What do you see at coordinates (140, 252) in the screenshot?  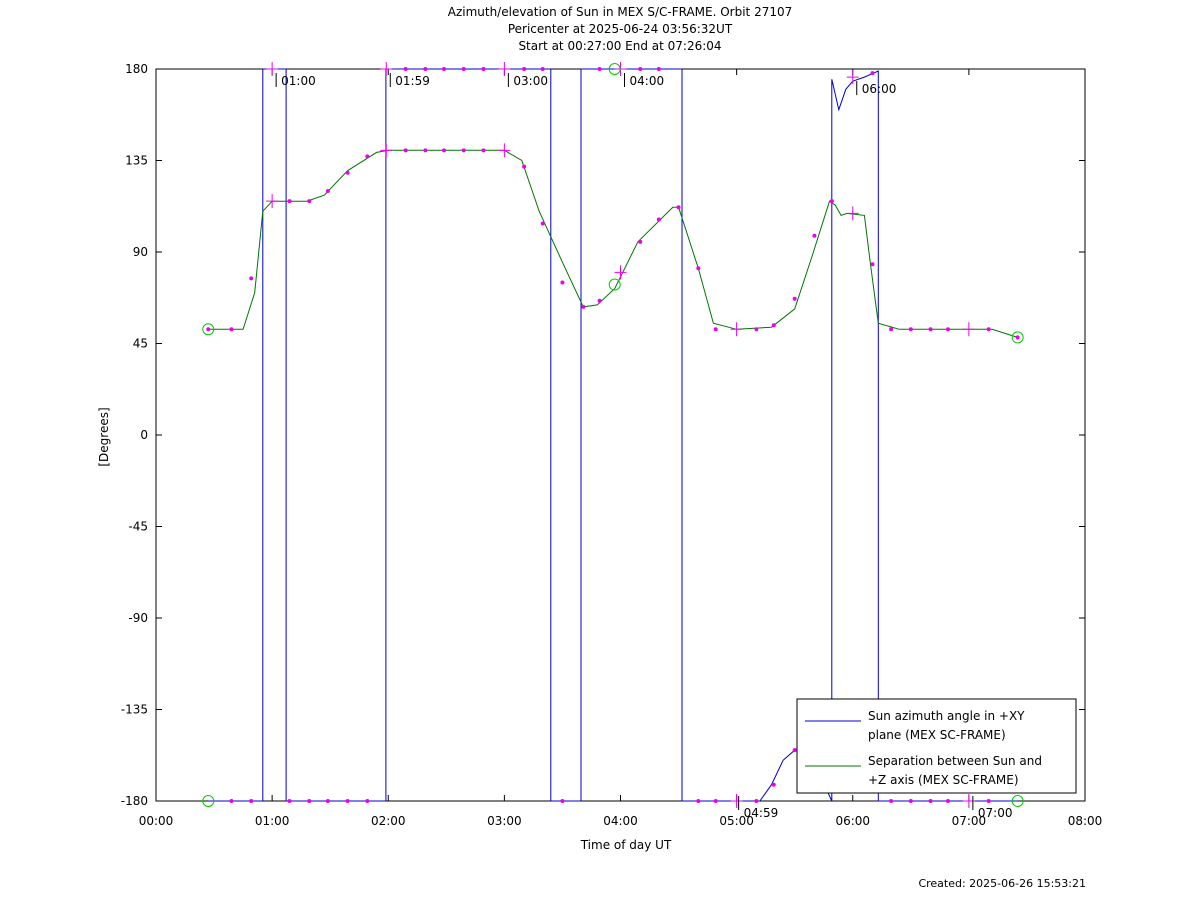 I see `y-tick-label: 90` at bounding box center [140, 252].